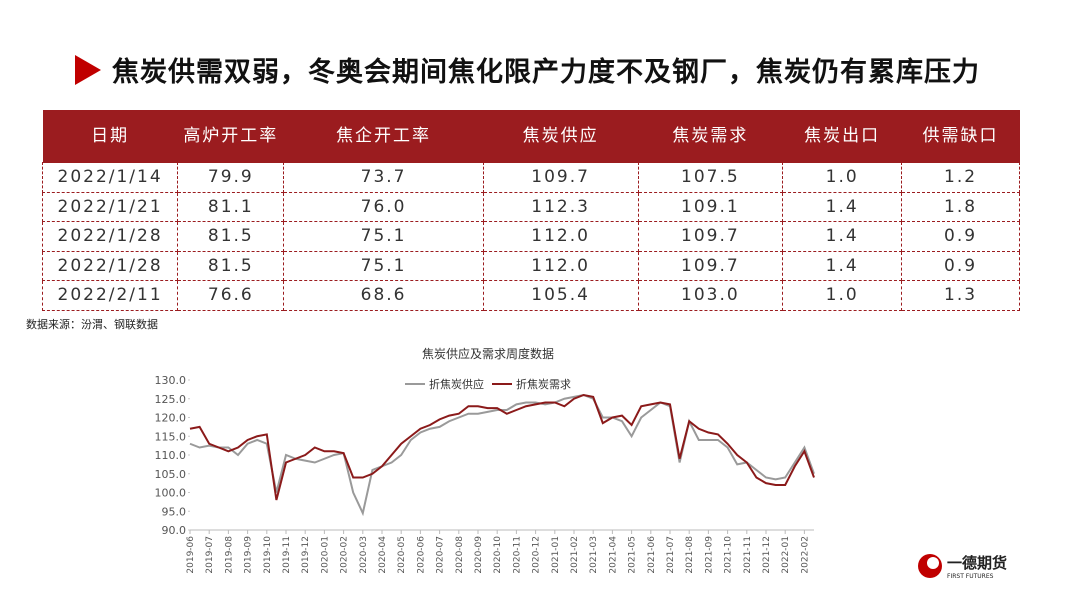 Image resolution: width=1080 pixels, height=608 pixels. What do you see at coordinates (729, 555) in the screenshot?
I see `x-tick-label: 2021-10` at bounding box center [729, 555].